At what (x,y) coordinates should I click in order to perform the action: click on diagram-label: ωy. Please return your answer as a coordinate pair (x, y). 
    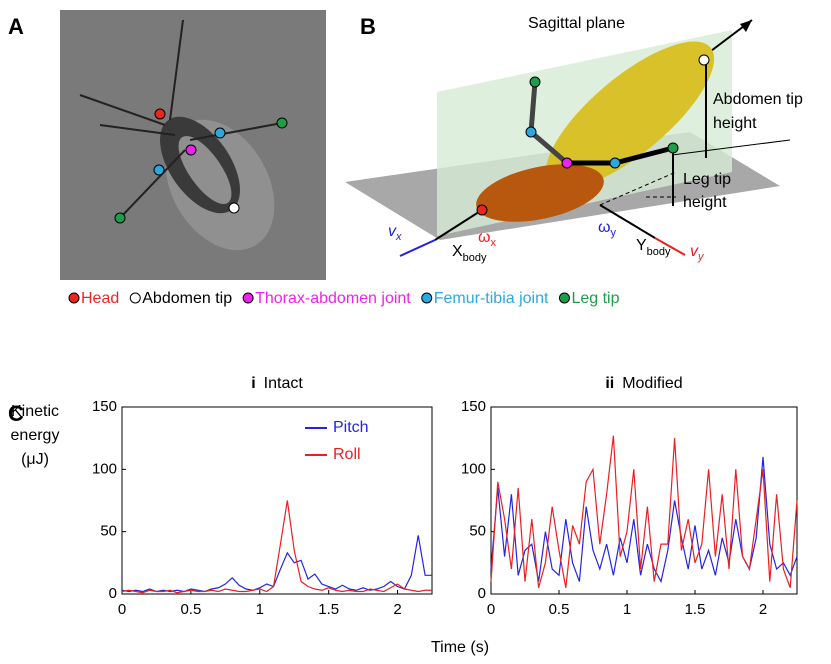
    Looking at the image, I should click on (607, 229).